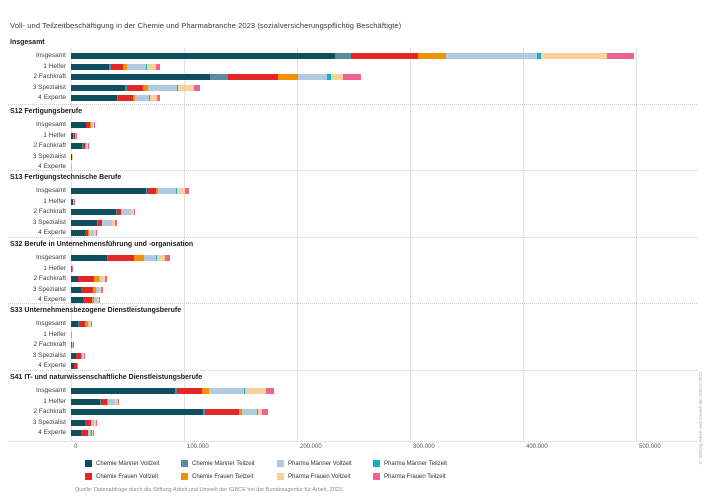  I want to click on legend-item: Pharma Männer Vollzeit, so click(314, 463).